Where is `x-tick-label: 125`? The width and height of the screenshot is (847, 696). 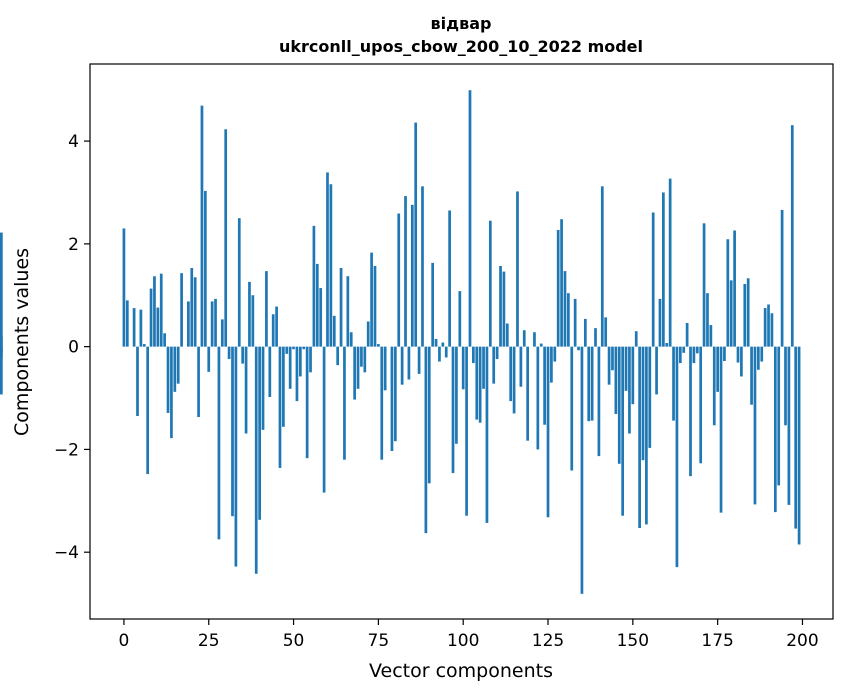 x-tick-label: 125 is located at coordinates (548, 641).